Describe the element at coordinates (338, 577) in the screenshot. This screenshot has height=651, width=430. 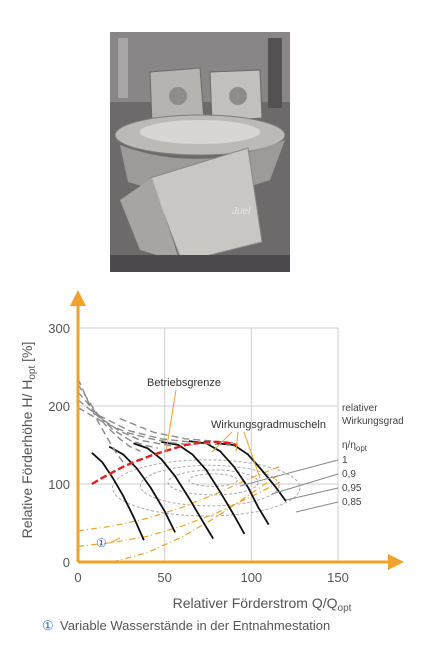
I see `x-tick-label-3: 150` at that location.